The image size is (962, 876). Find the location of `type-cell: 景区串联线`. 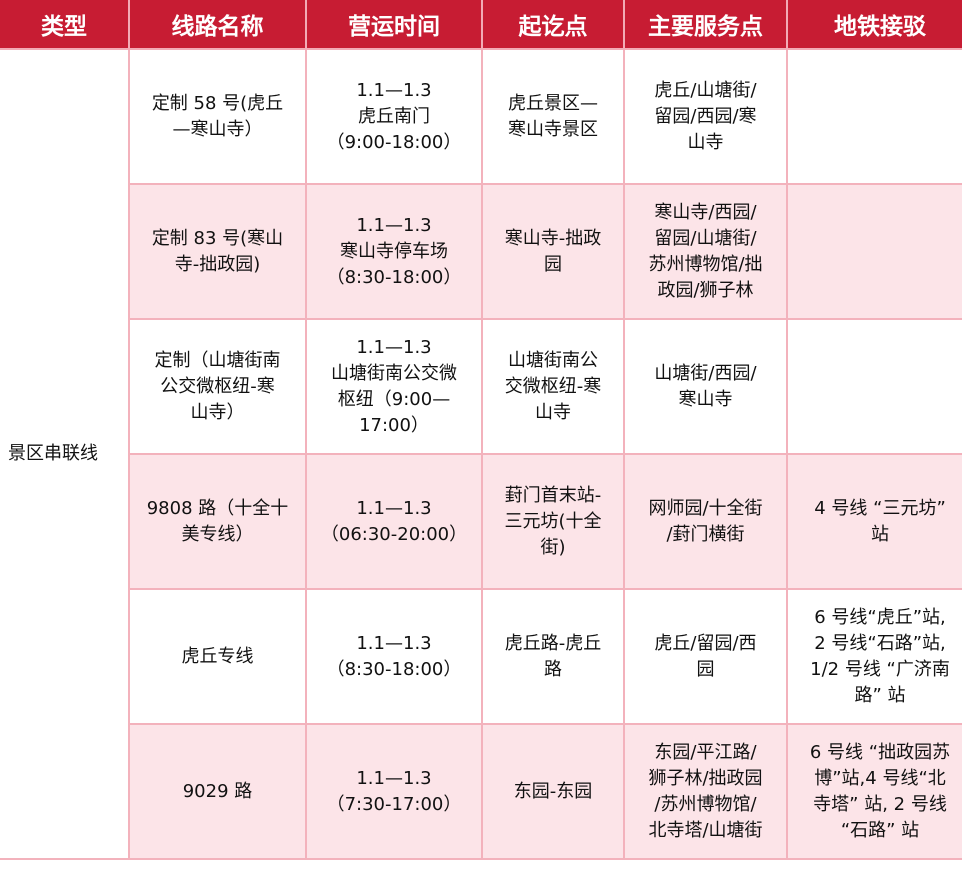

type-cell: 景区串联线 is located at coordinates (65, 454).